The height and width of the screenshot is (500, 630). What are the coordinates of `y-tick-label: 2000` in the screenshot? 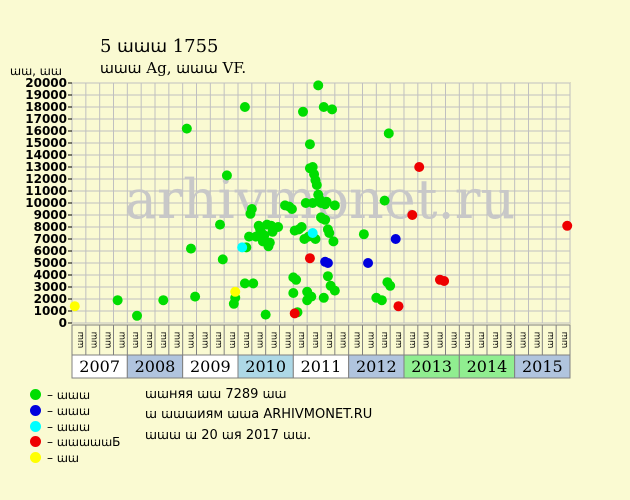 It's located at (50, 299).